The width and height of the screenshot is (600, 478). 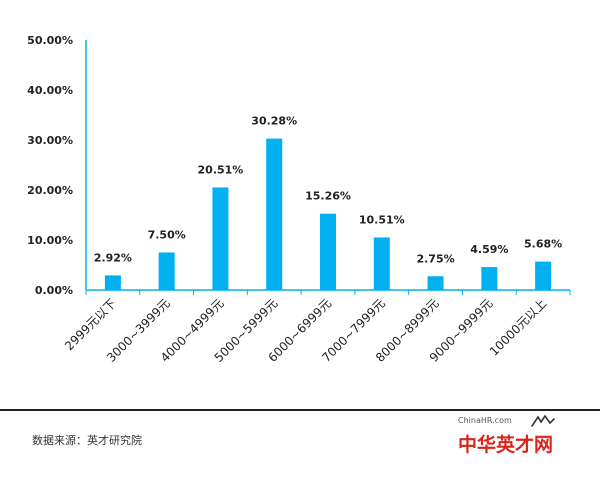 I want to click on bar-value-label: 7.50%, so click(x=167, y=235).